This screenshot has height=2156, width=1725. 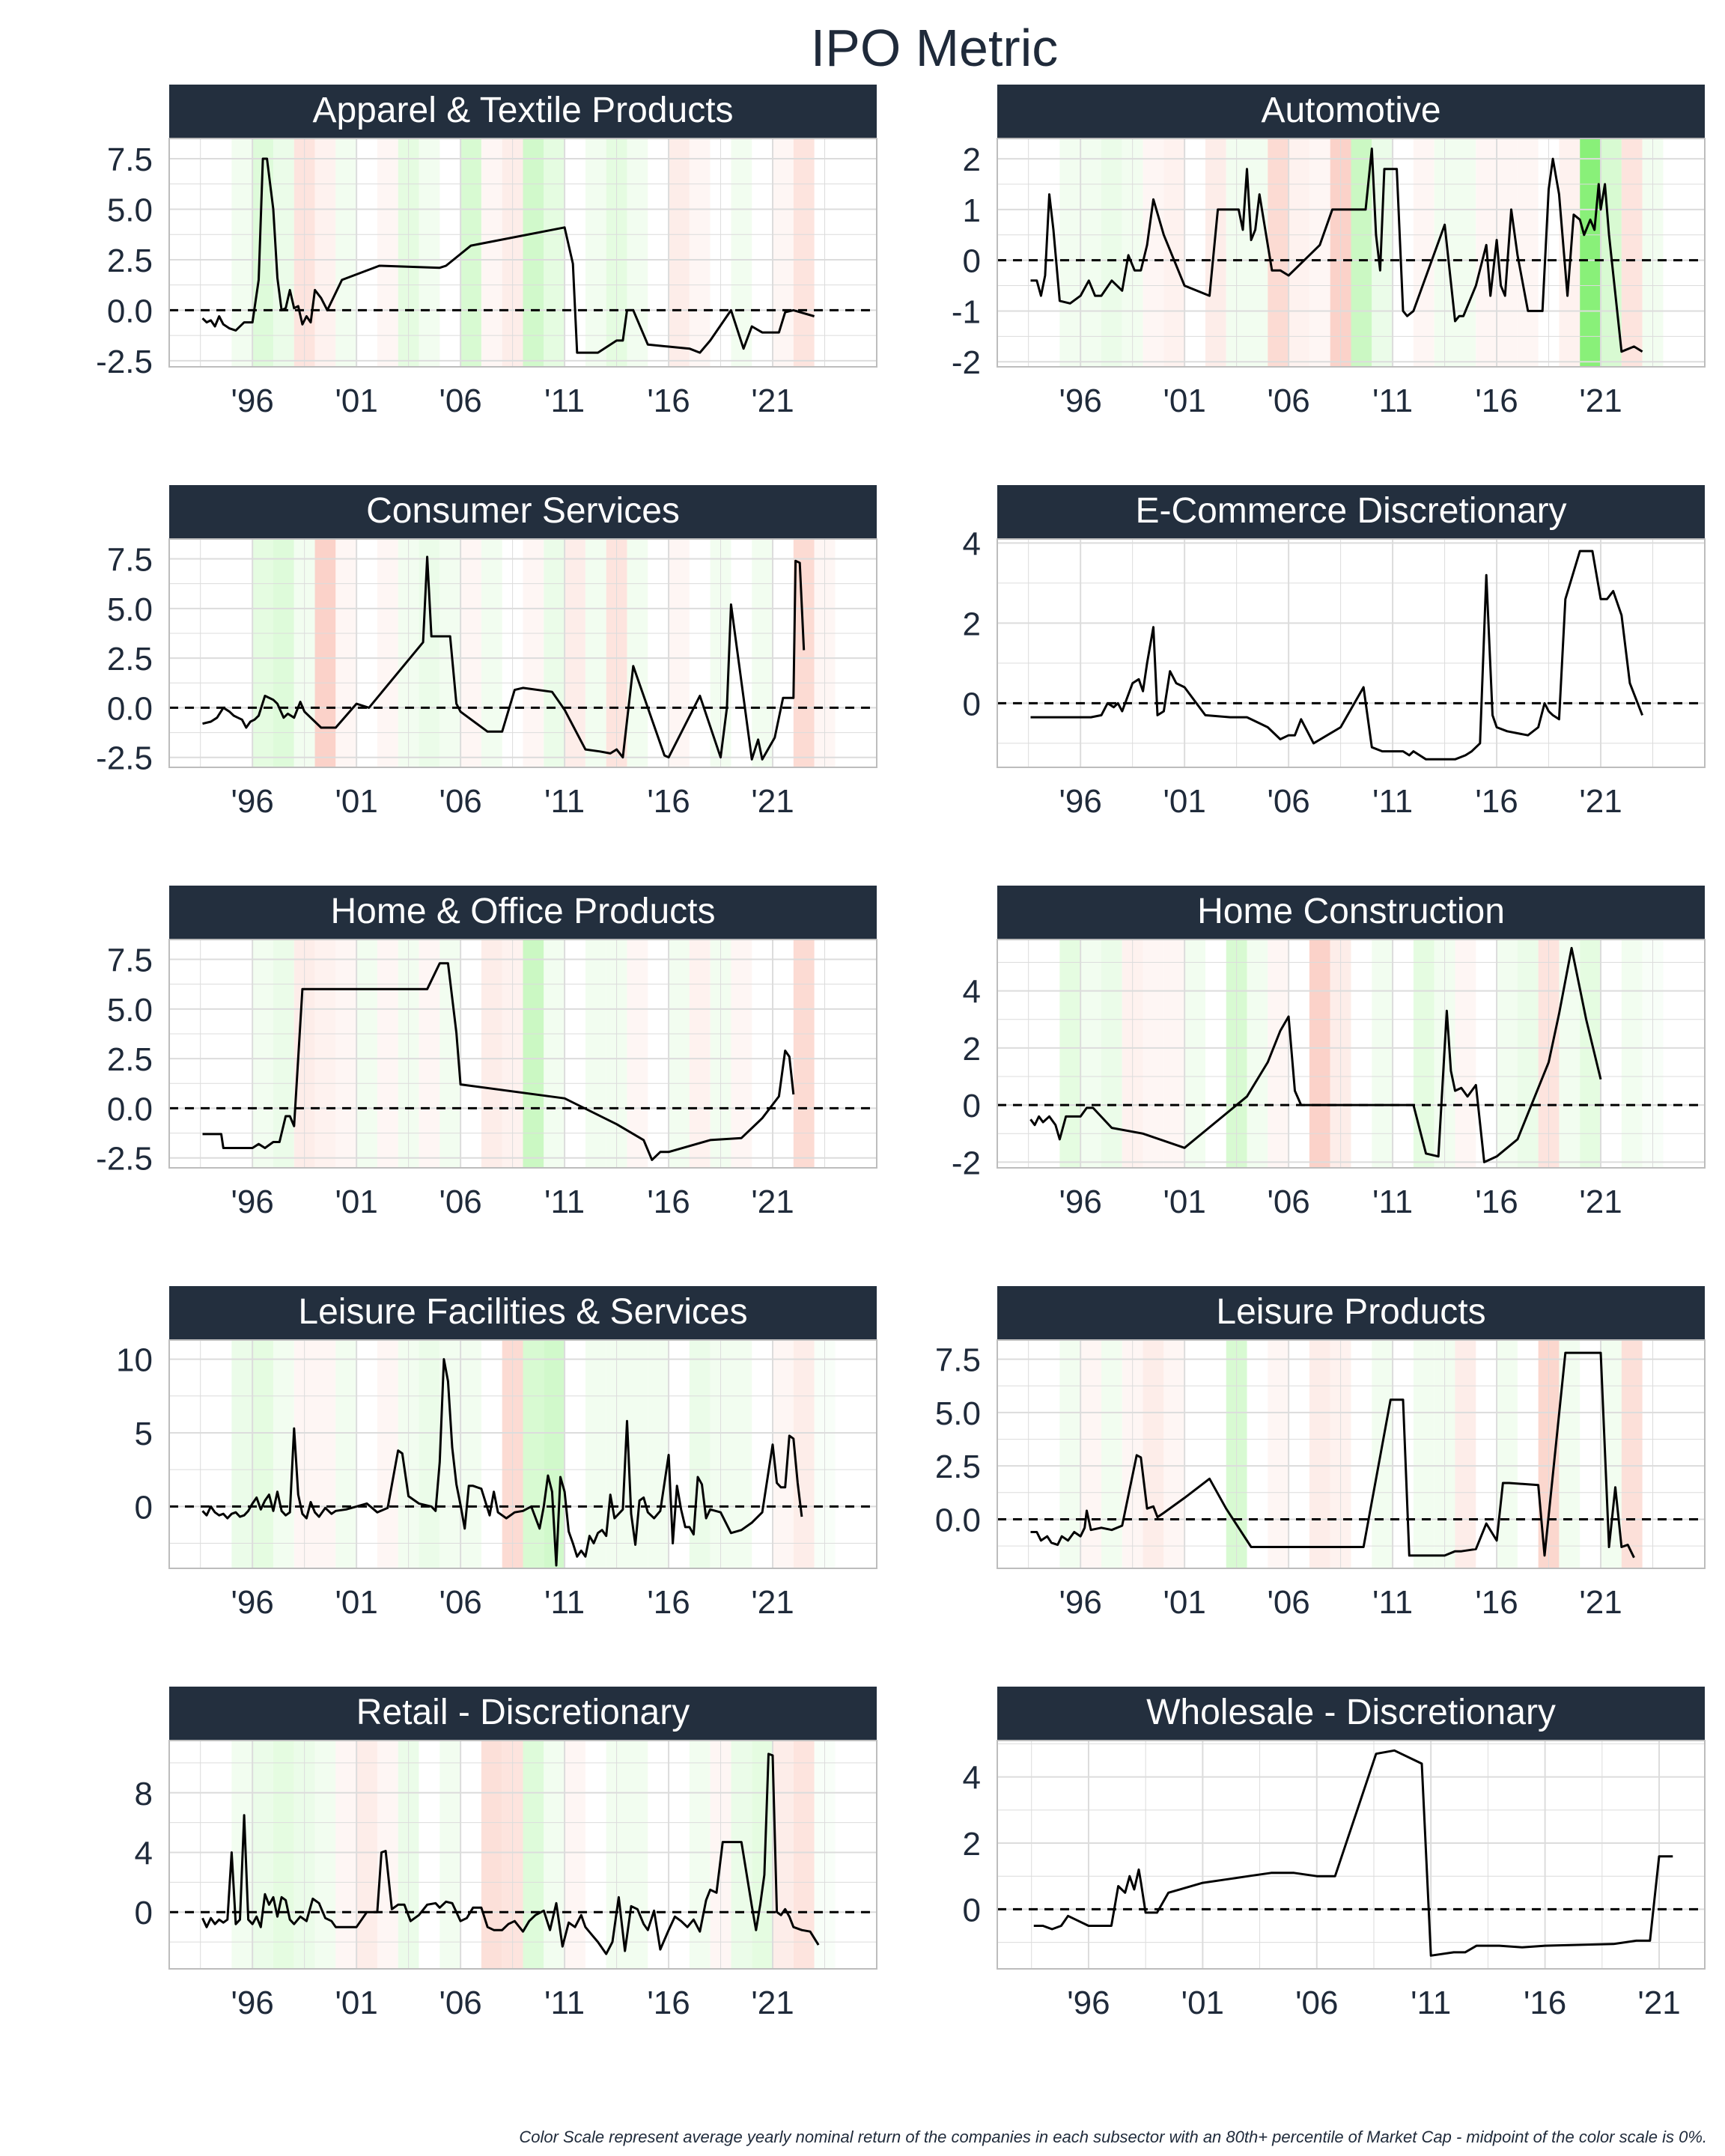 I want to click on y-tick-label: 4, so click(x=972, y=1778).